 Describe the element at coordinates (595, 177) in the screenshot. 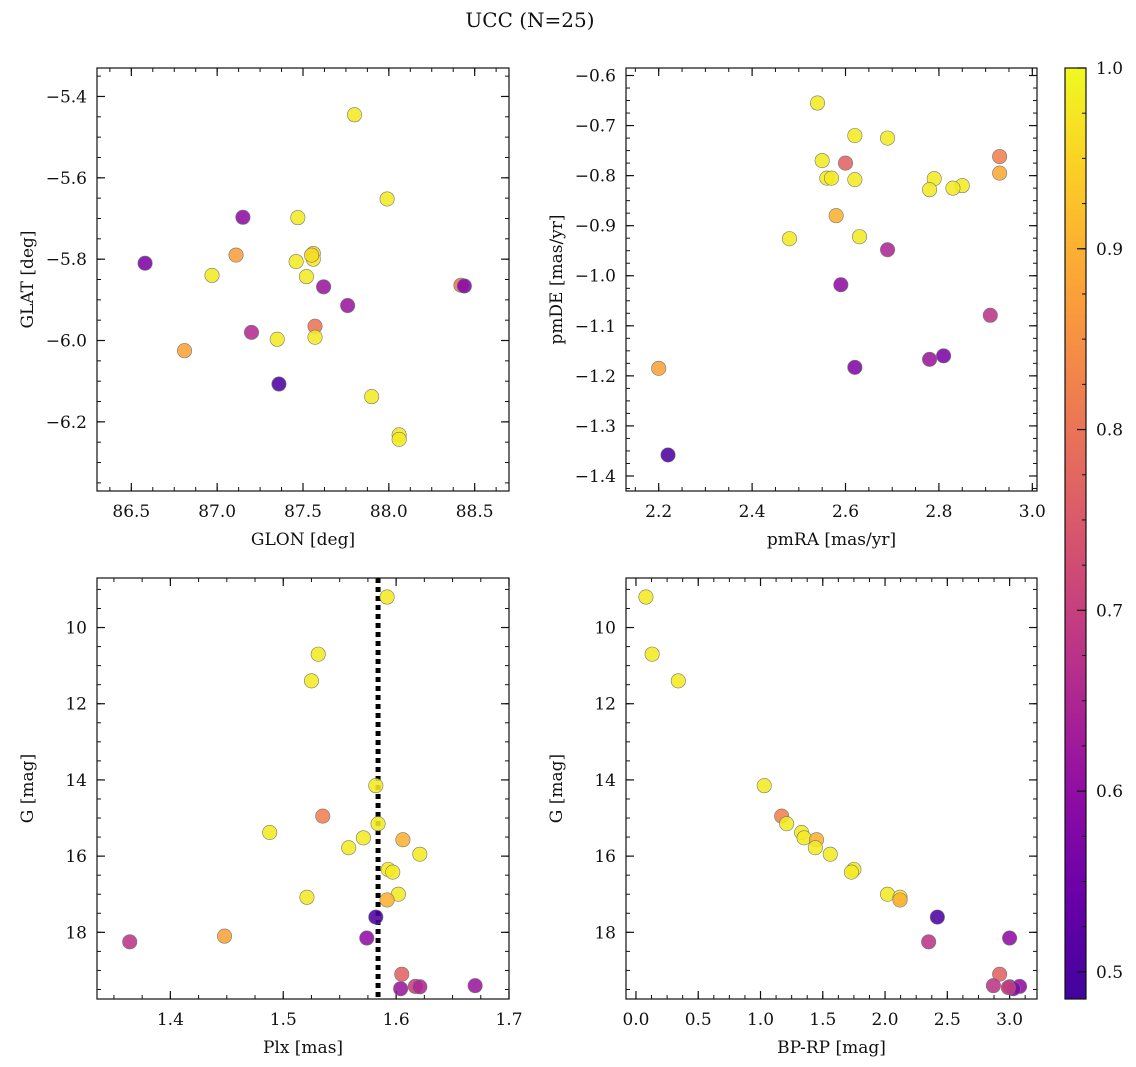

I see `y-tick-label: −0.8` at that location.